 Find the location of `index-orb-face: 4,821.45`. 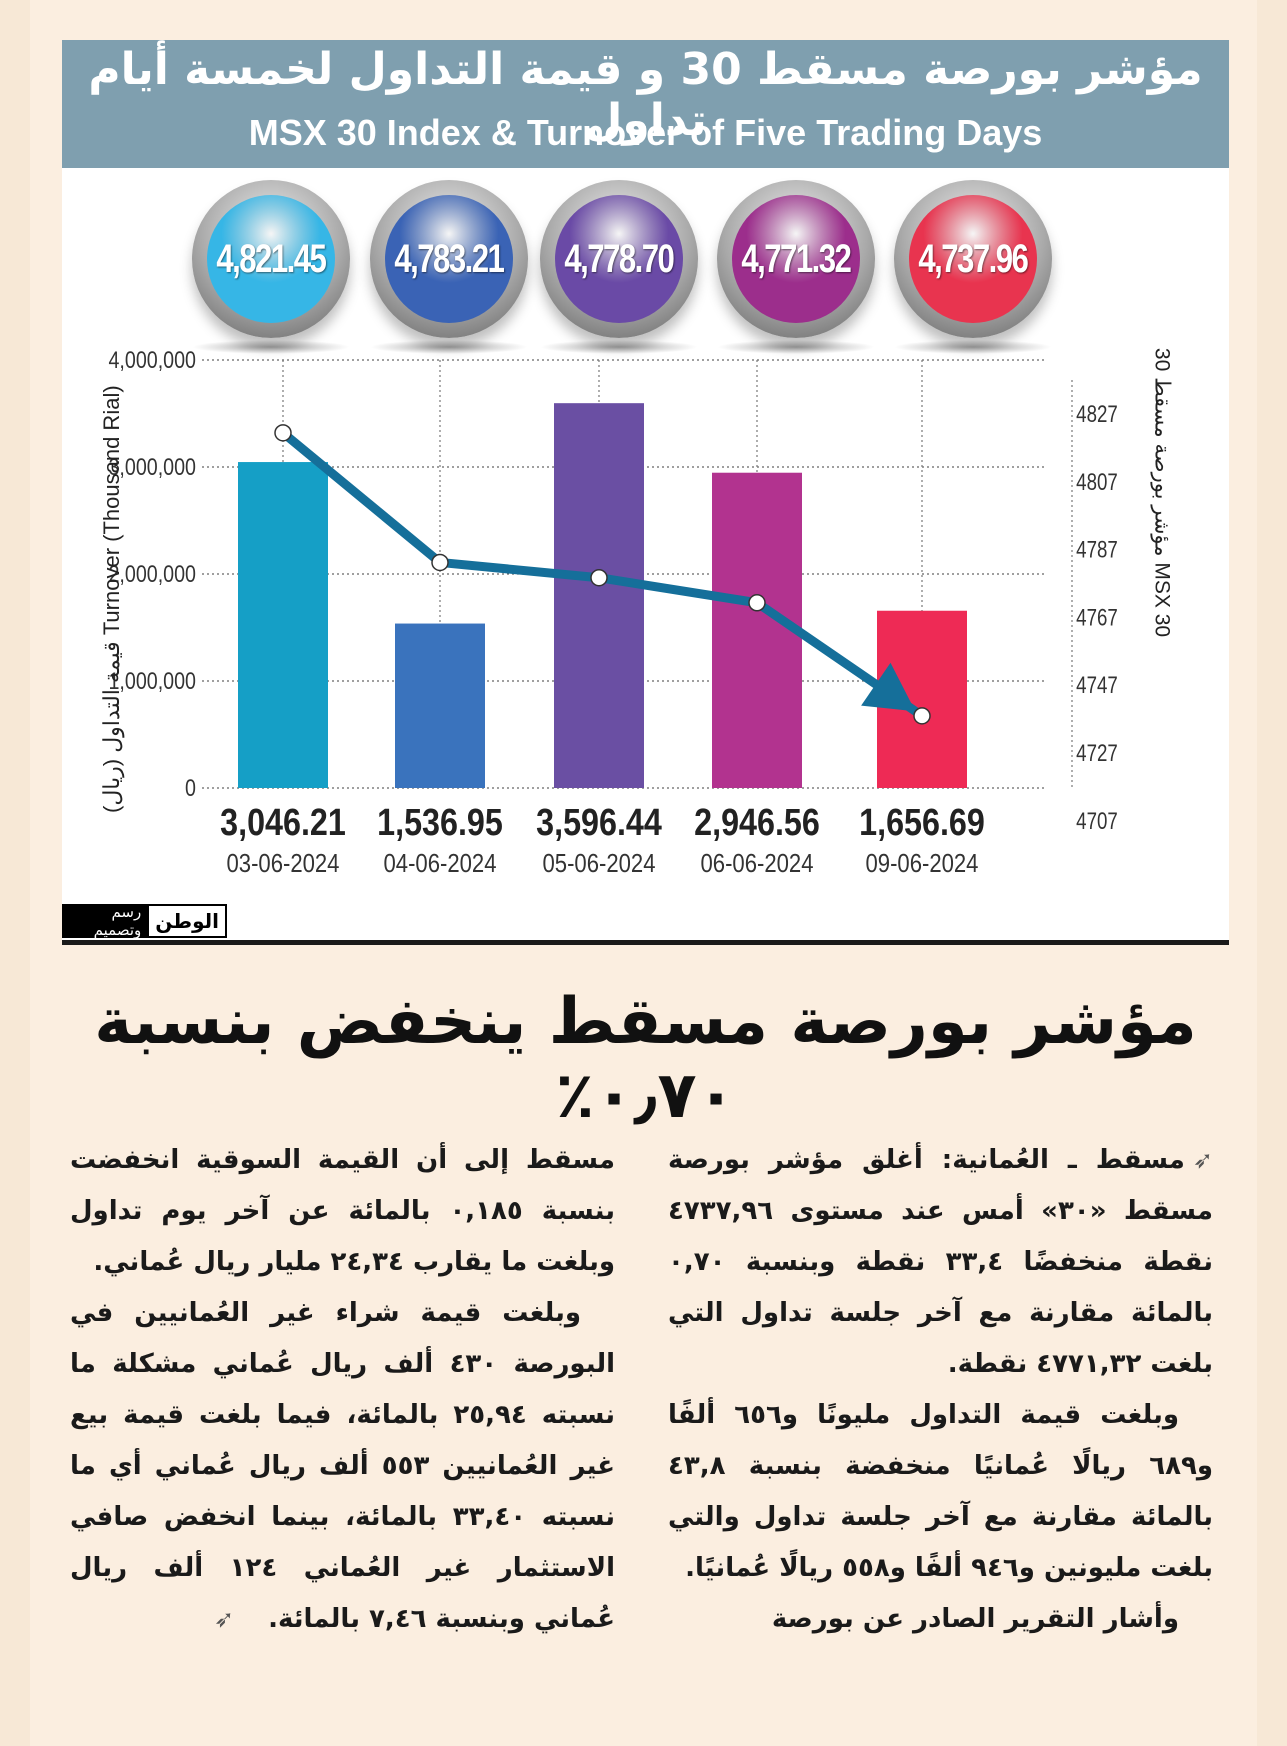

index-orb-face: 4,821.45 is located at coordinates (271, 259).